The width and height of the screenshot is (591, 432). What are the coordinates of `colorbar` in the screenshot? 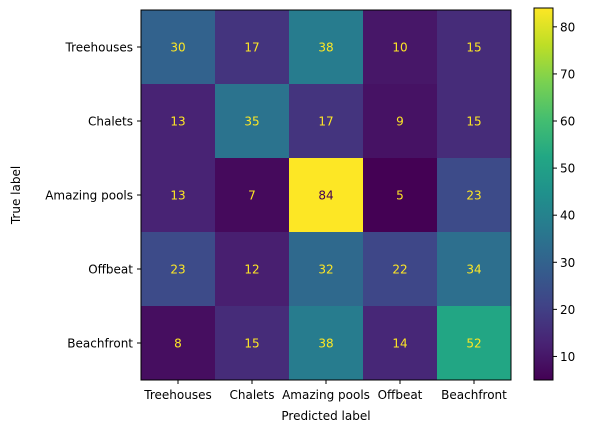 It's located at (543, 194).